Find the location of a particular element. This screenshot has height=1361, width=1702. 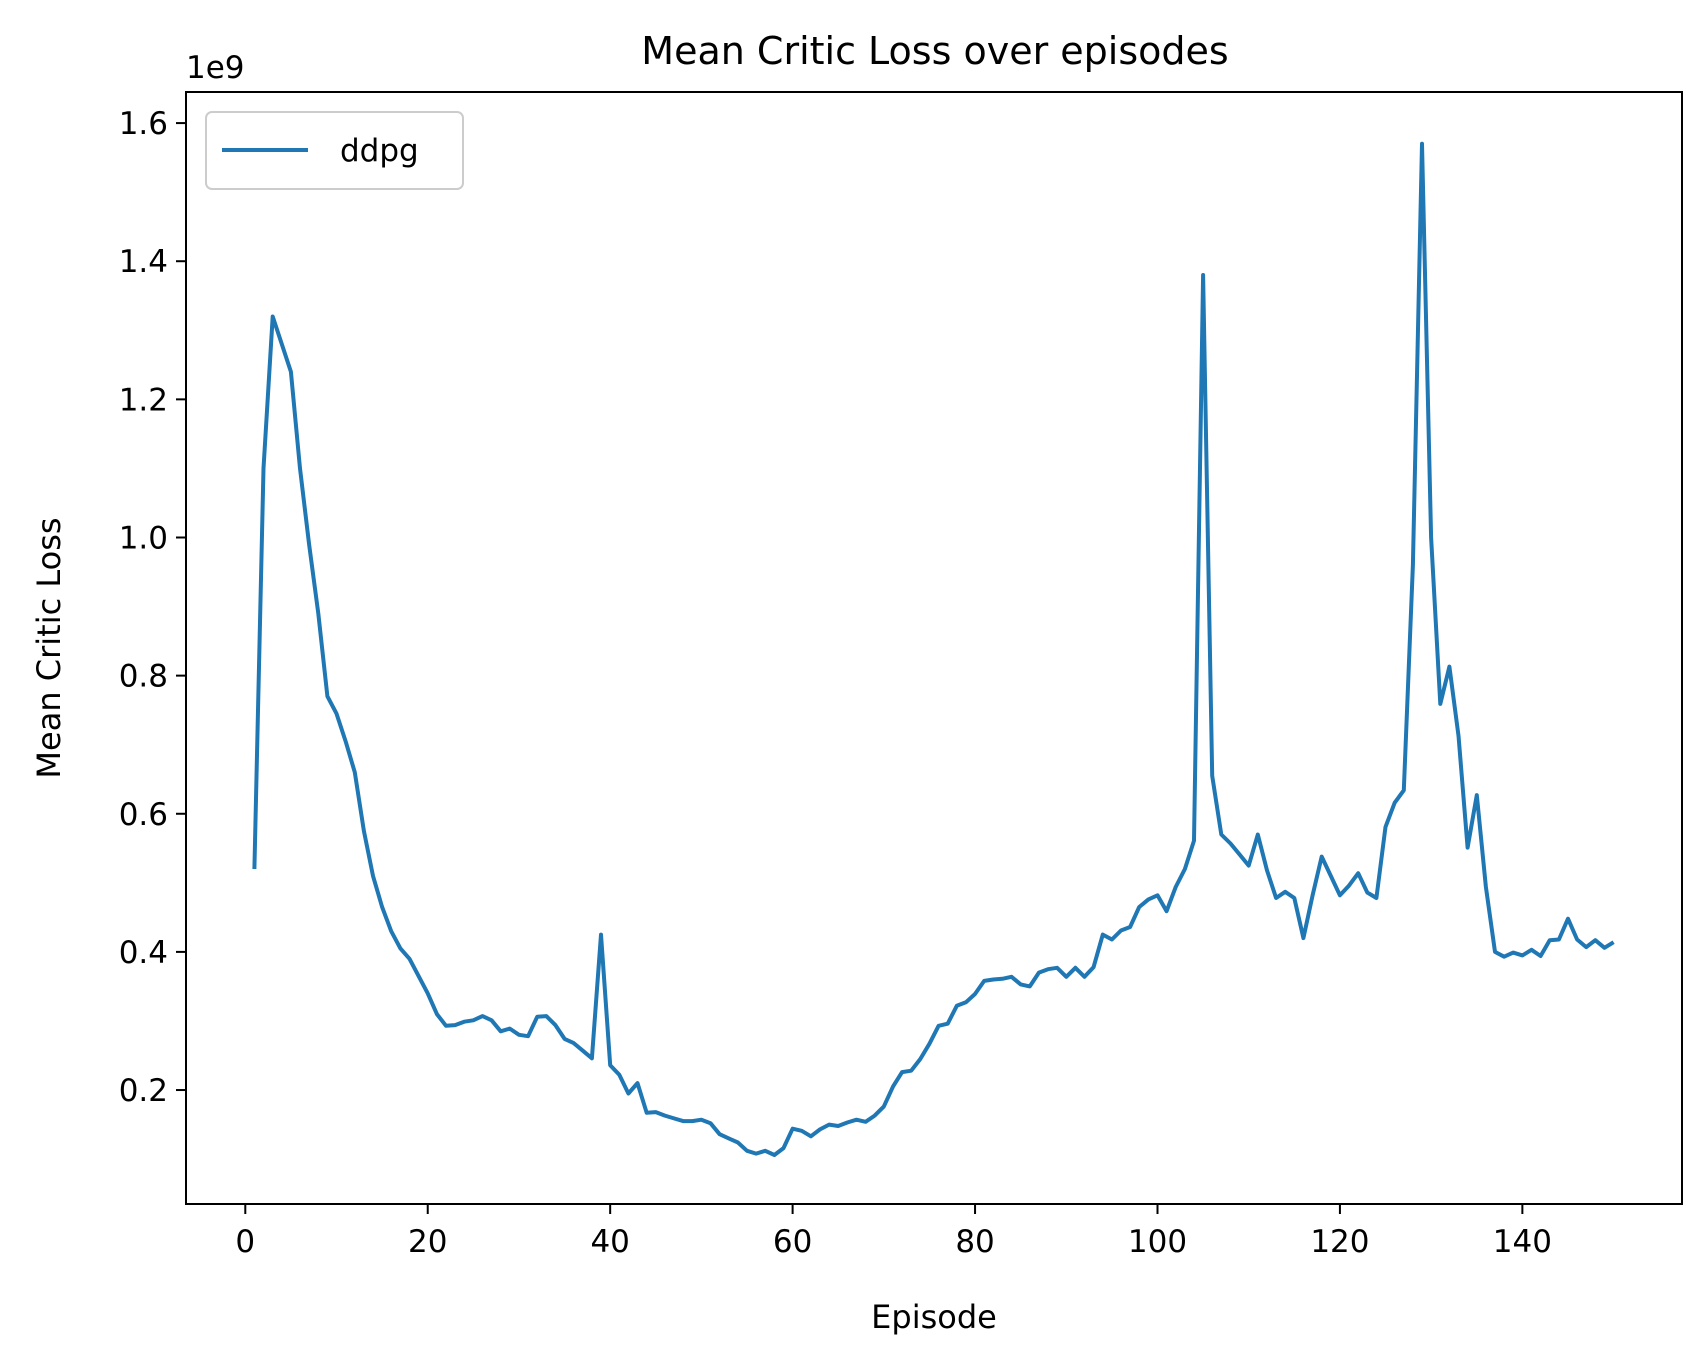

y-tick-label: 0.6 is located at coordinates (143, 815).